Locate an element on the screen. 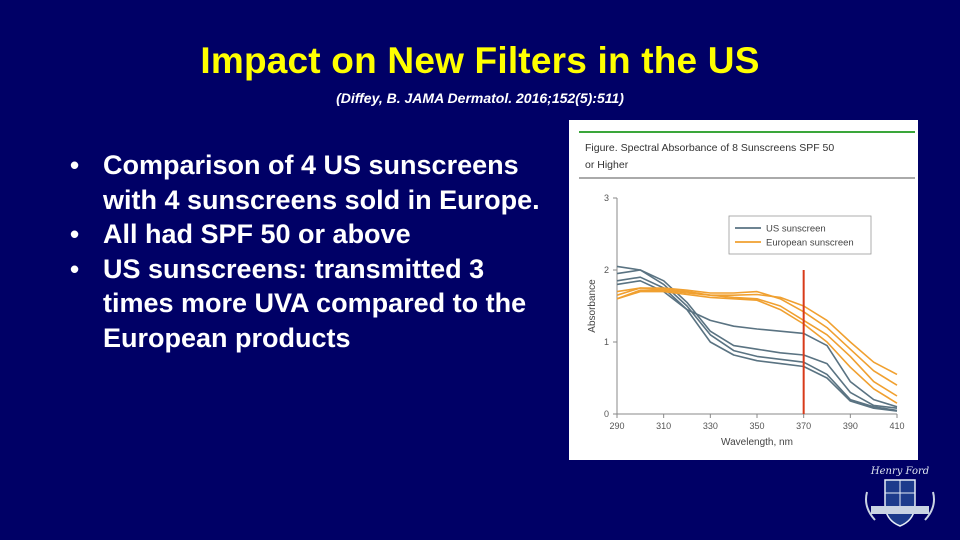 Image resolution: width=960 pixels, height=540 pixels. x-tick-label: 290 is located at coordinates (616, 426).